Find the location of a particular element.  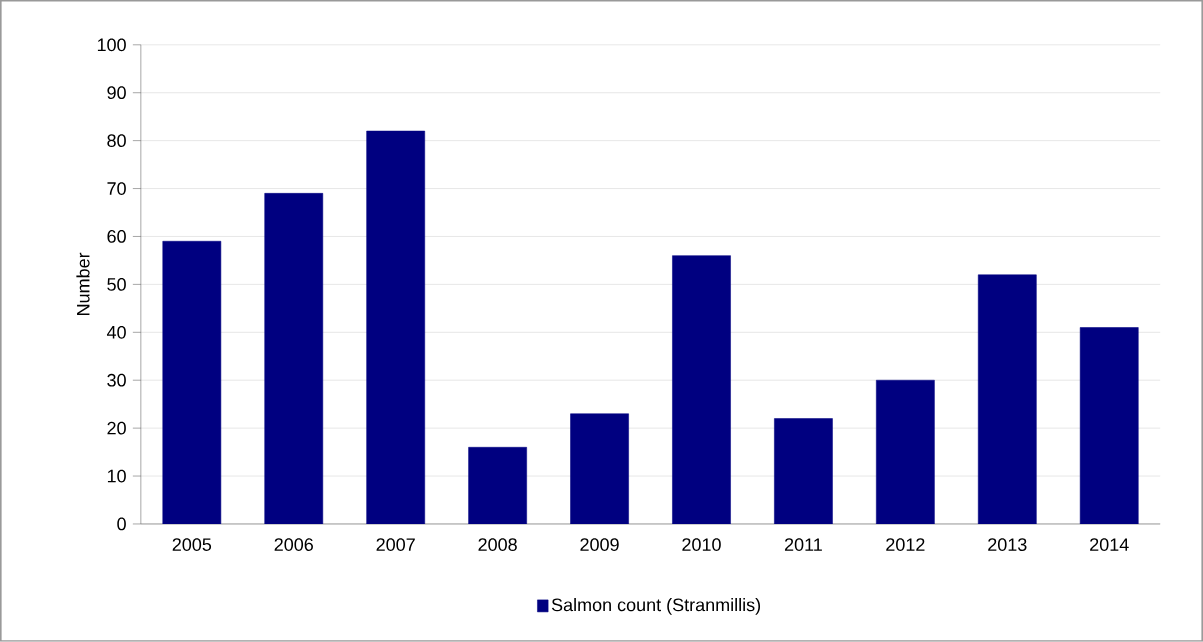

x-tick-label: 2008 is located at coordinates (497, 545).